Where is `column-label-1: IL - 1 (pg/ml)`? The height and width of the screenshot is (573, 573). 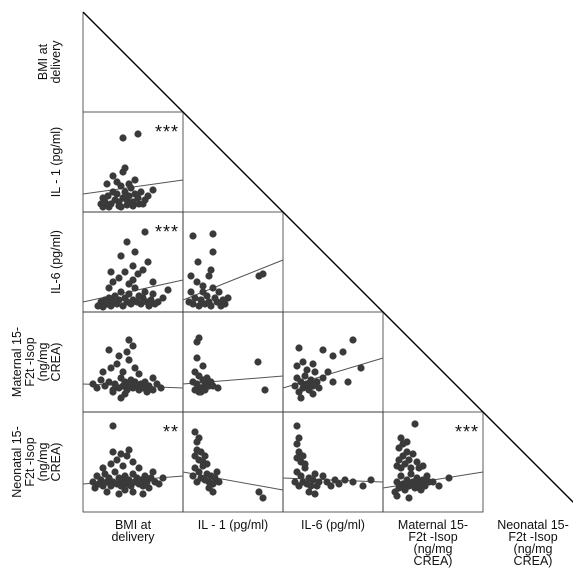
column-label-1: IL - 1 (pg/ml) is located at coordinates (233, 525).